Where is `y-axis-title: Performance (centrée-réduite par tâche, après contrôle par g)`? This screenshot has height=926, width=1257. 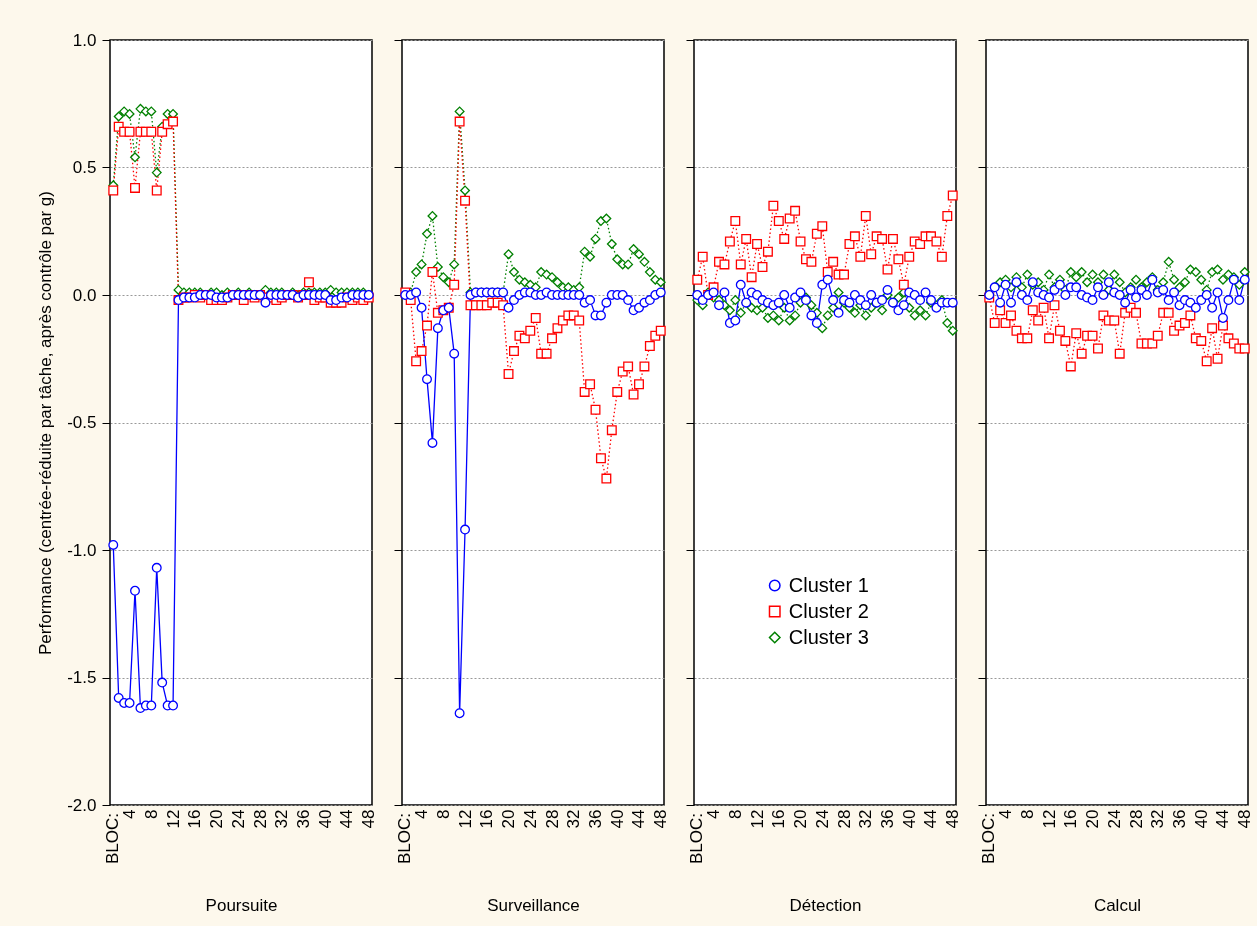
y-axis-title: Performance (centrée-réduite par tâche, après contrôle par g) is located at coordinates (46, 423).